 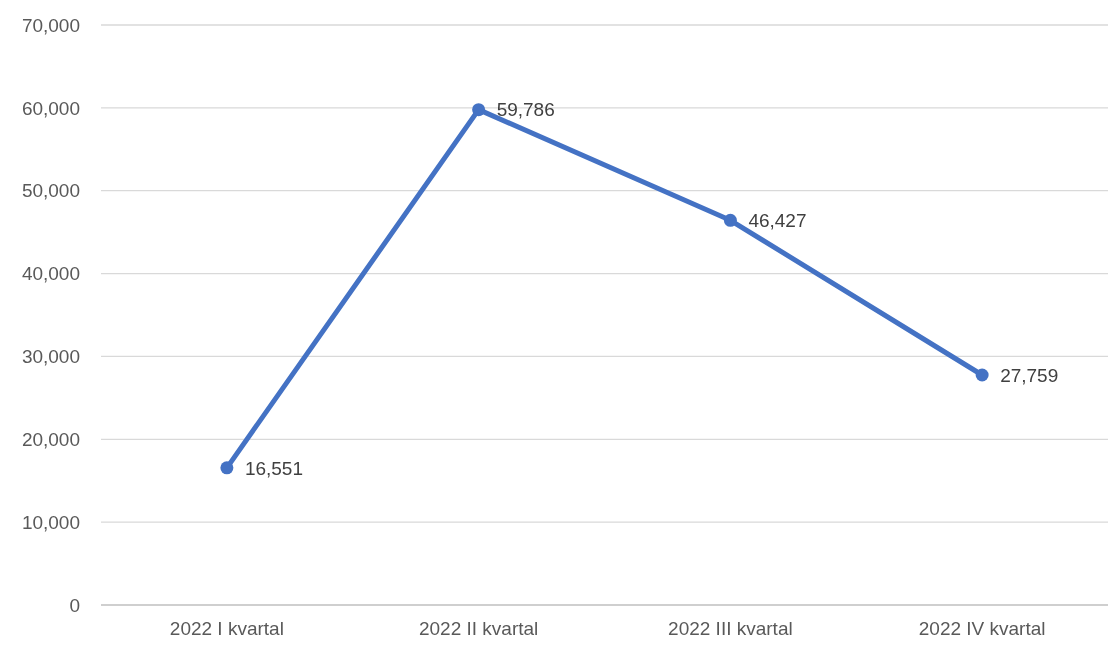 I want to click on data-label: 27,759, so click(x=1029, y=375).